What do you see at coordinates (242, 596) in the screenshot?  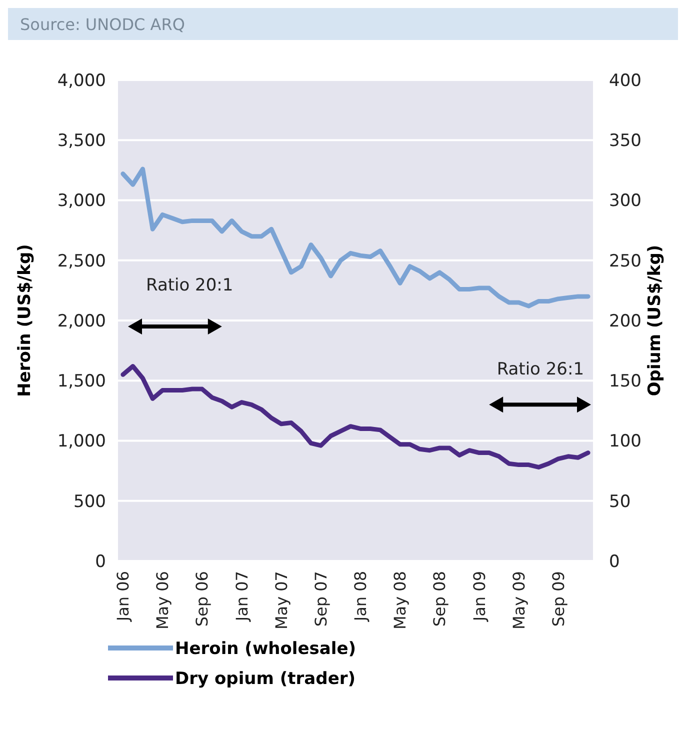 I see `x-tick-label: Jan 07` at bounding box center [242, 596].